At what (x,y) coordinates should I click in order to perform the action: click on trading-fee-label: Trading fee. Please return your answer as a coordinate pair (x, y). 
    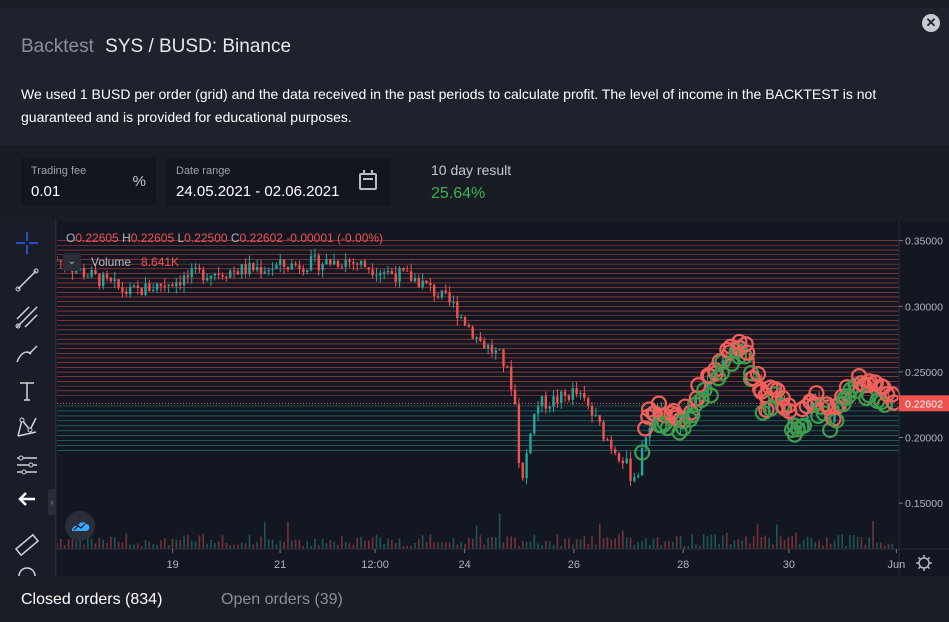
    Looking at the image, I should click on (59, 171).